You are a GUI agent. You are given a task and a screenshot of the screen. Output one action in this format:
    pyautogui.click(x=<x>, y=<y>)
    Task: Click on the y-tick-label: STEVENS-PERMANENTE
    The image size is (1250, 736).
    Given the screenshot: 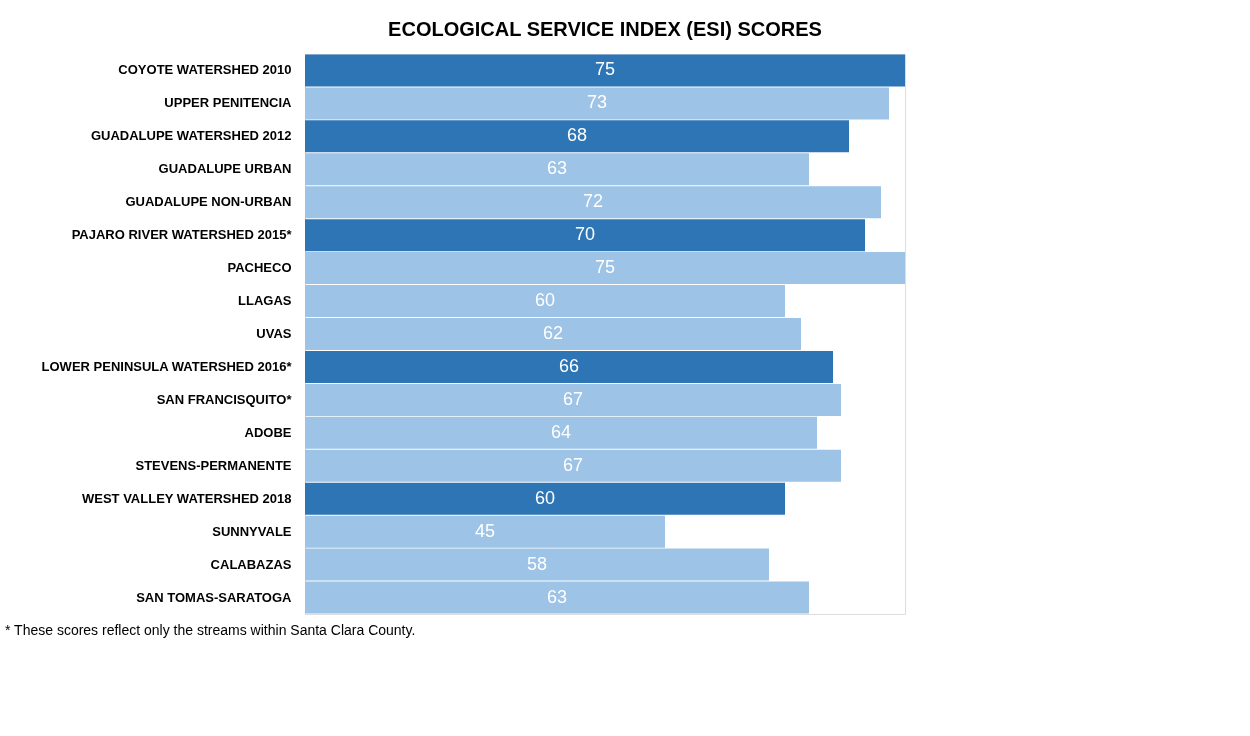 What is the action you would take?
    pyautogui.click(x=213, y=465)
    